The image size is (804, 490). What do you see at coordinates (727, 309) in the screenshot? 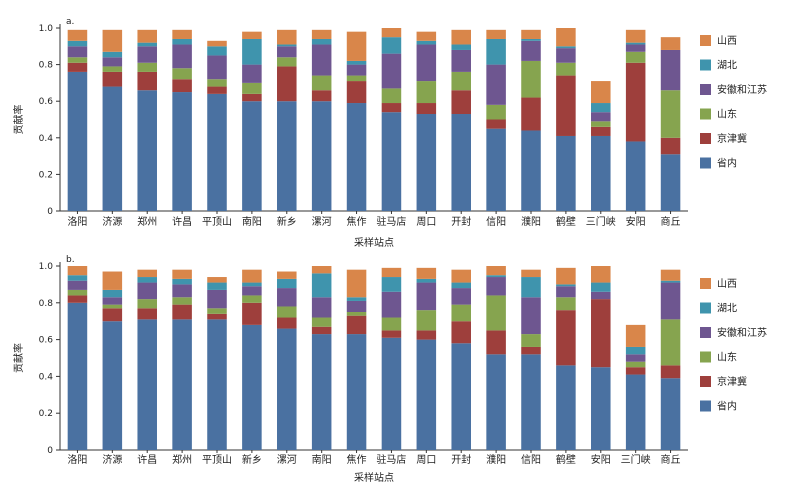
I see `legend-label: 湖北` at bounding box center [727, 309].